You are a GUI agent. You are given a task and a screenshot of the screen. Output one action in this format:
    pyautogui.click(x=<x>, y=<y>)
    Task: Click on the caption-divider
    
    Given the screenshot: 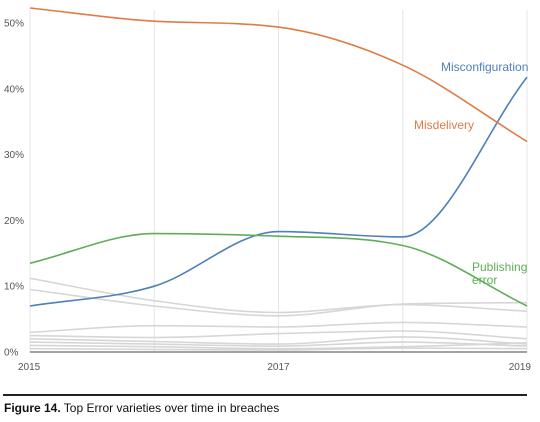 What is the action you would take?
    pyautogui.click(x=265, y=395)
    